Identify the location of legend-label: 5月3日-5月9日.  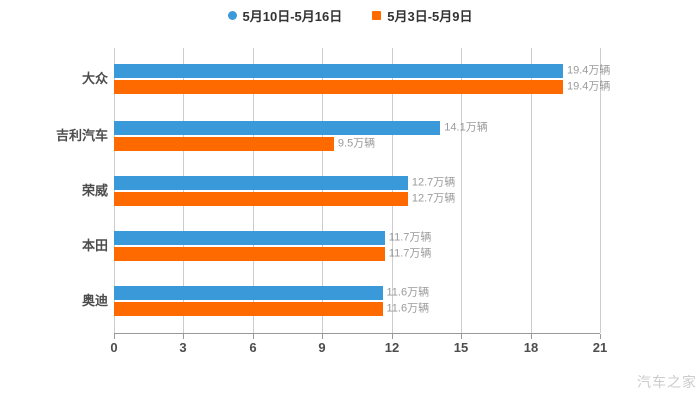
(430, 16).